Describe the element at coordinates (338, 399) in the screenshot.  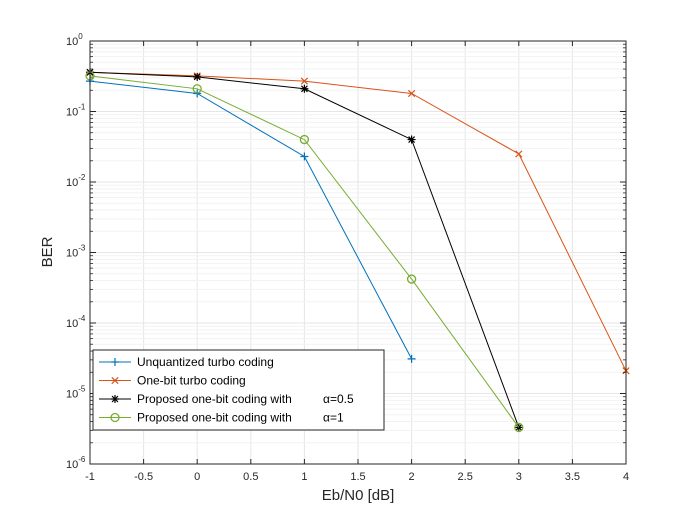
I see `legend-alpha-label: α=0.5` at that location.